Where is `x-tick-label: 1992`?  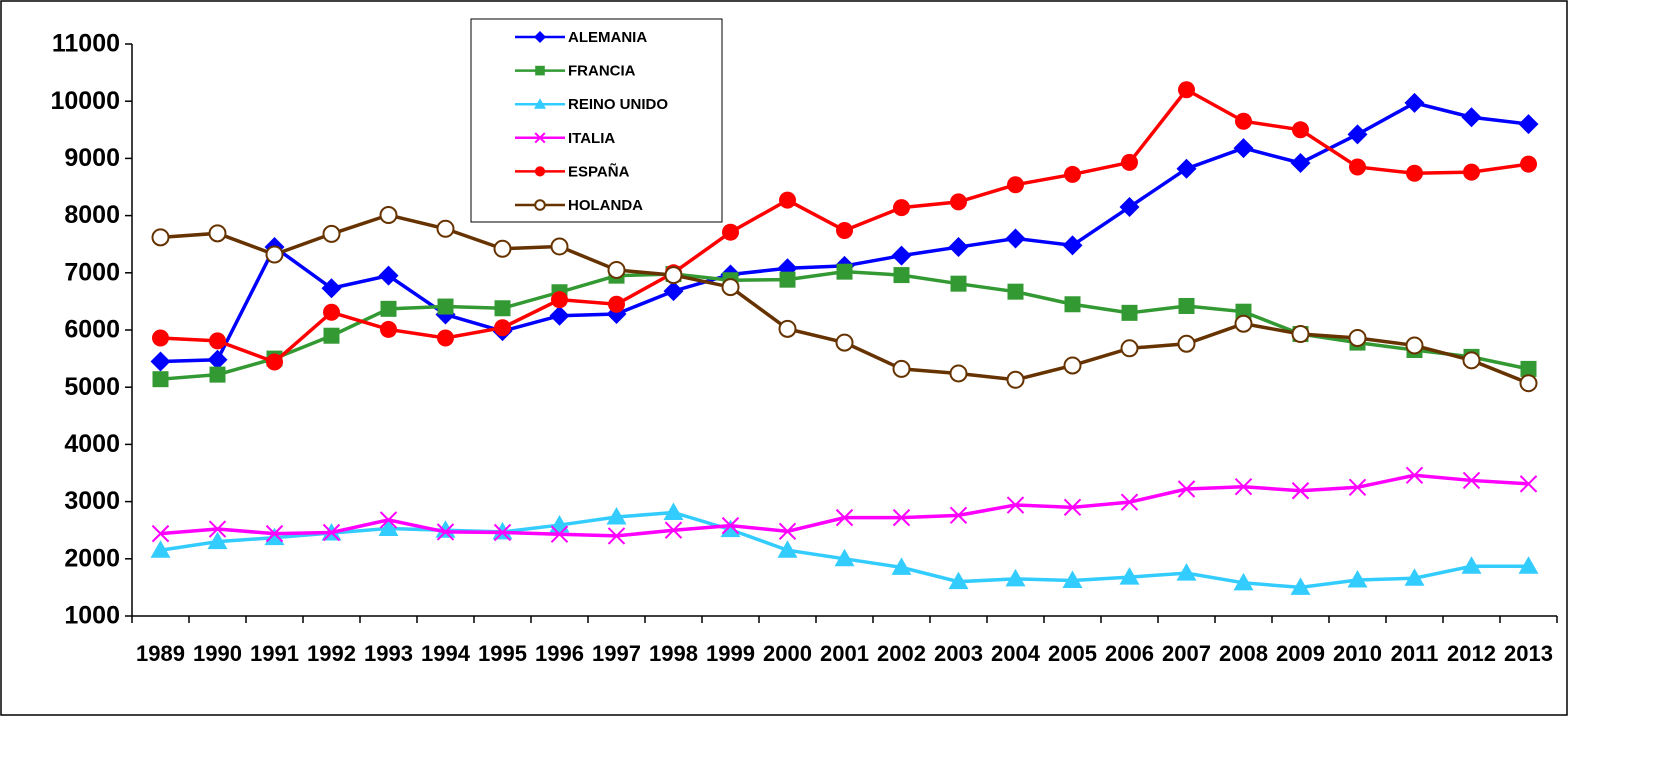
x-tick-label: 1992 is located at coordinates (331, 653).